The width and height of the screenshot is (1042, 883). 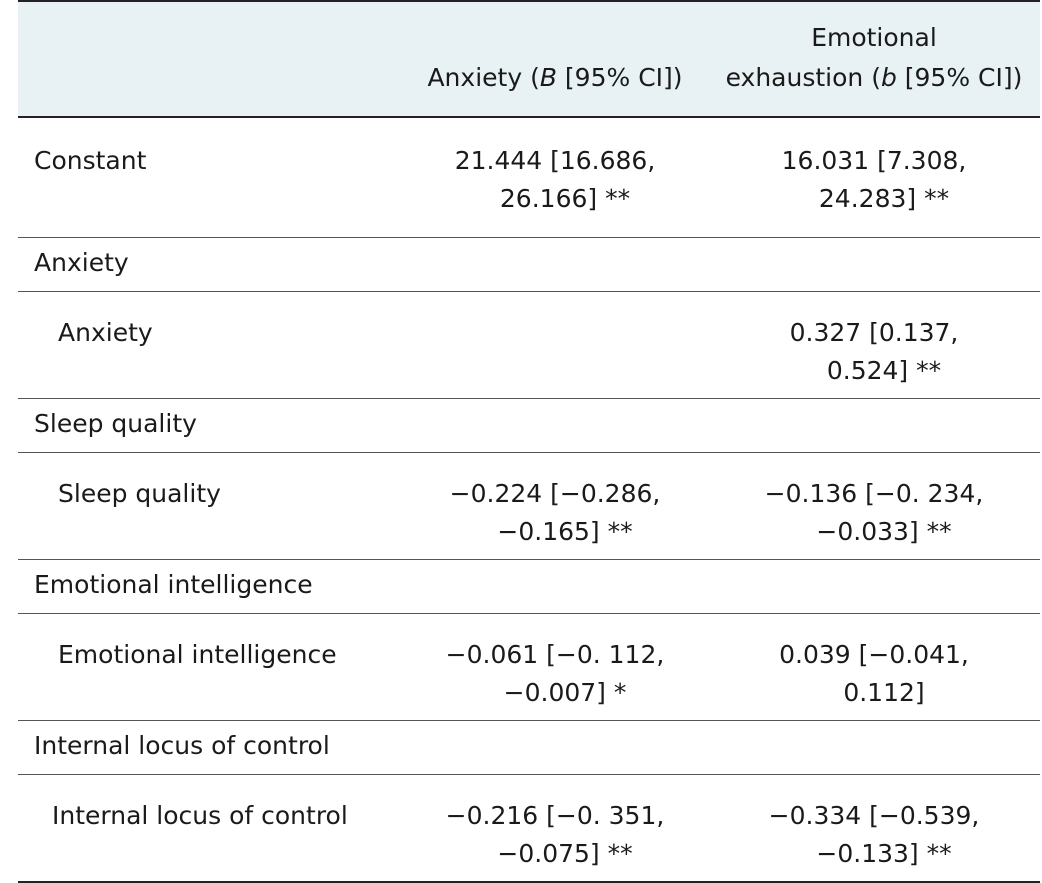 I want to click on row-label: Constant, so click(x=90, y=160).